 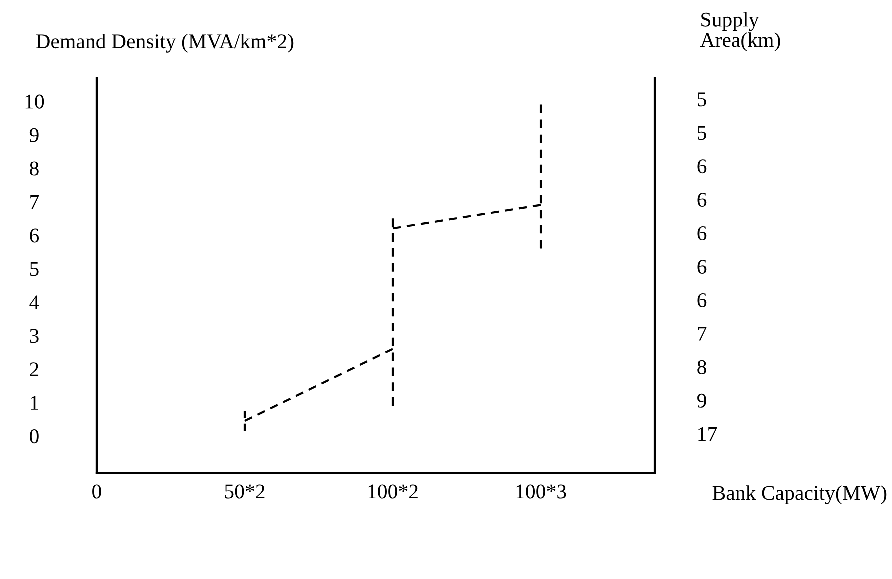 What do you see at coordinates (34, 135) in the screenshot?
I see `y-tick-label: 9` at bounding box center [34, 135].